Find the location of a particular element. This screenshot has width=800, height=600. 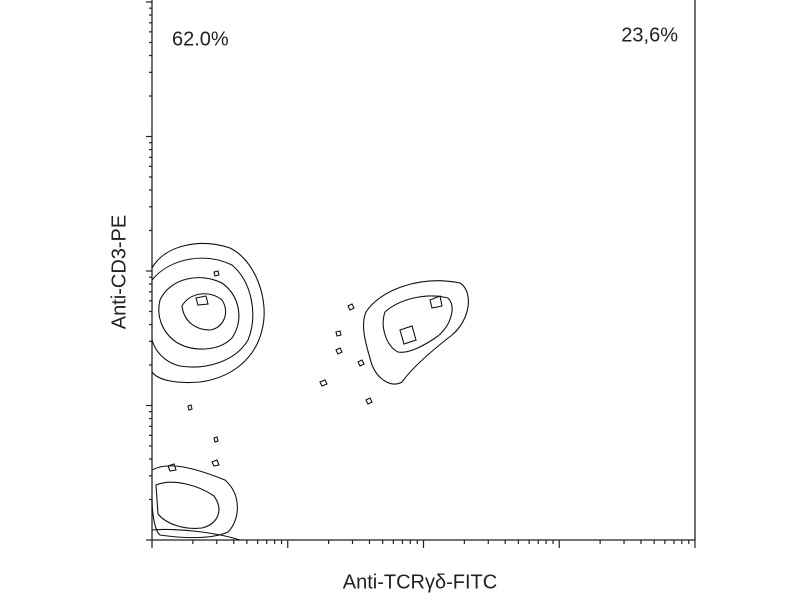

x-axis-label: Anti-TCRγδ-FITC is located at coordinates (420, 582).